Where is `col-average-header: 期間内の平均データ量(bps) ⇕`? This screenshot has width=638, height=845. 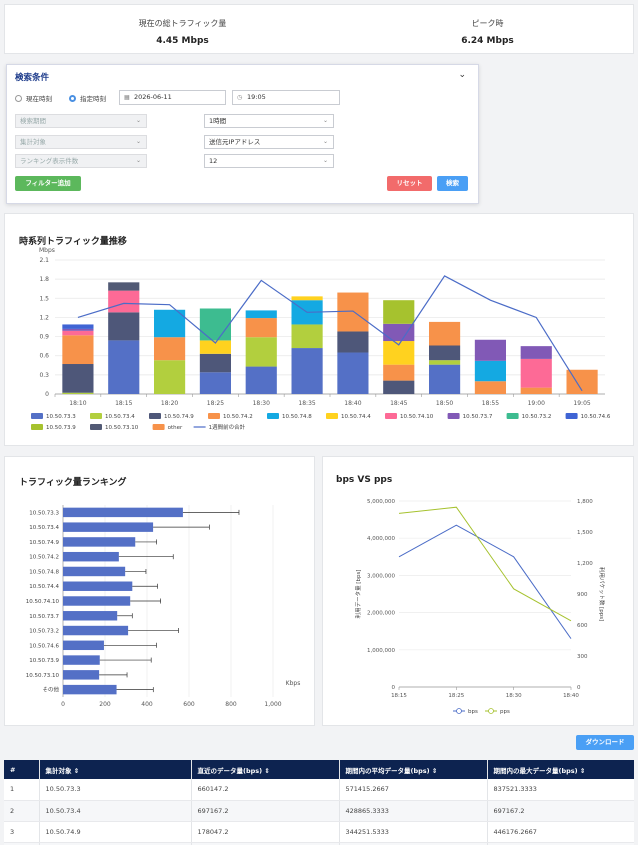
col-average-header: 期間内の平均データ量(bps) ⇕ is located at coordinates (412, 769).